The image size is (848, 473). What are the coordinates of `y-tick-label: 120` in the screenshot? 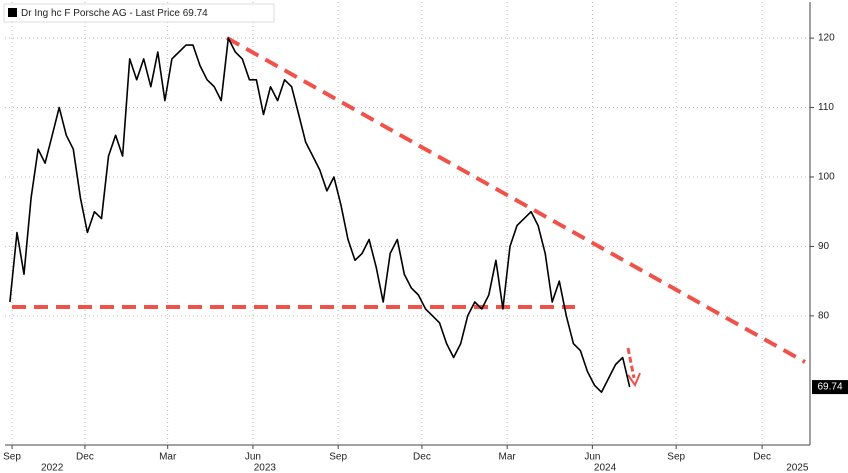 It's located at (826, 38).